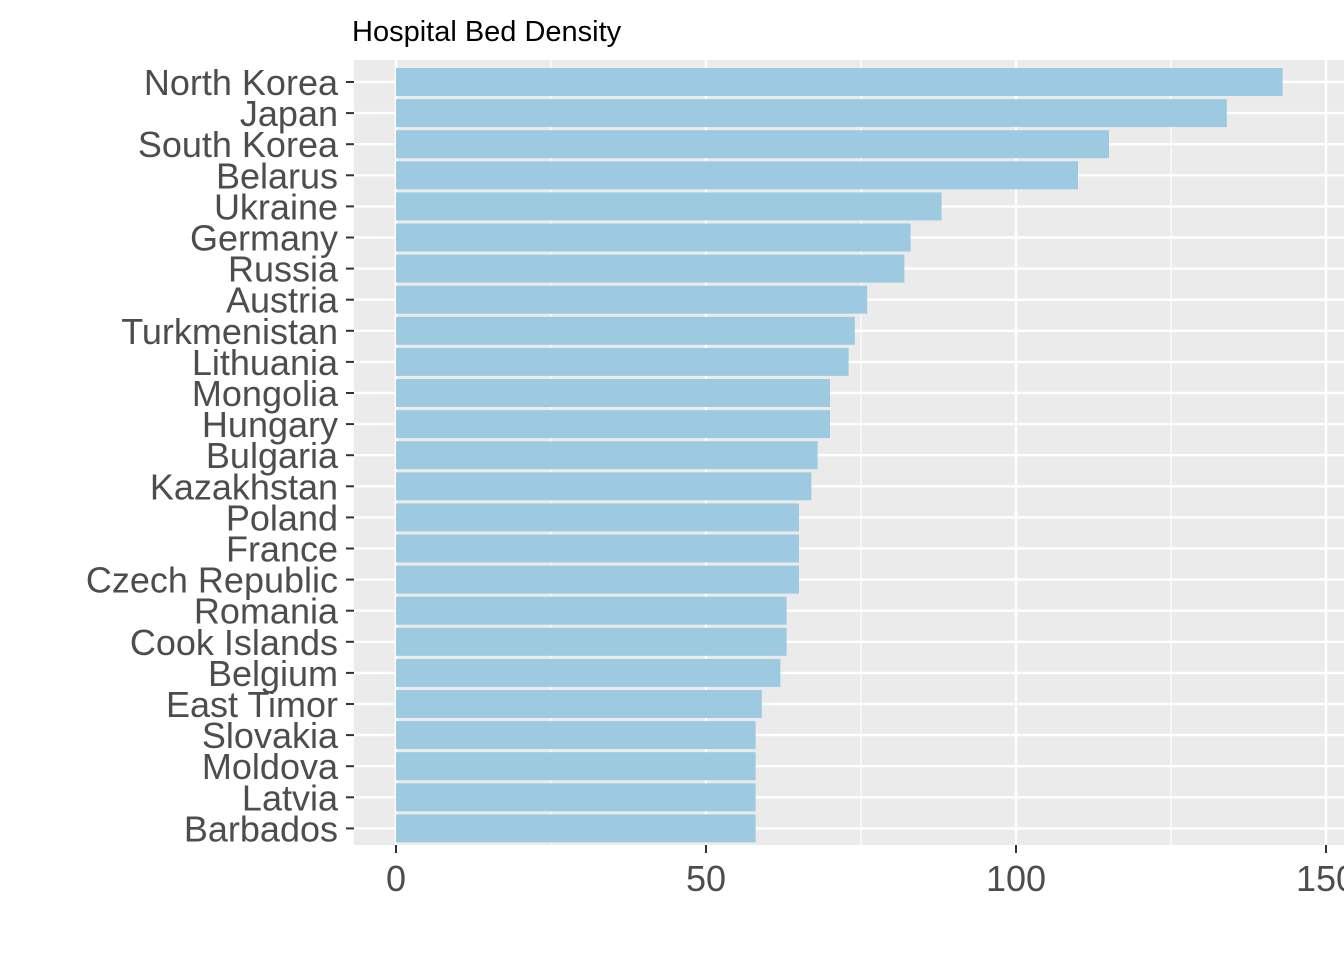 The height and width of the screenshot is (960, 1344). What do you see at coordinates (241, 82) in the screenshot?
I see `y-tick-label: North Korea` at bounding box center [241, 82].